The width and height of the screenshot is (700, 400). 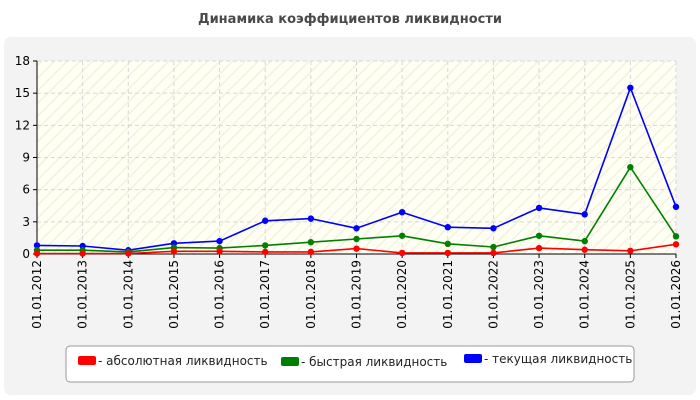 What do you see at coordinates (37, 294) in the screenshot?
I see `x-tick-label: 01.01.2012` at bounding box center [37, 294].